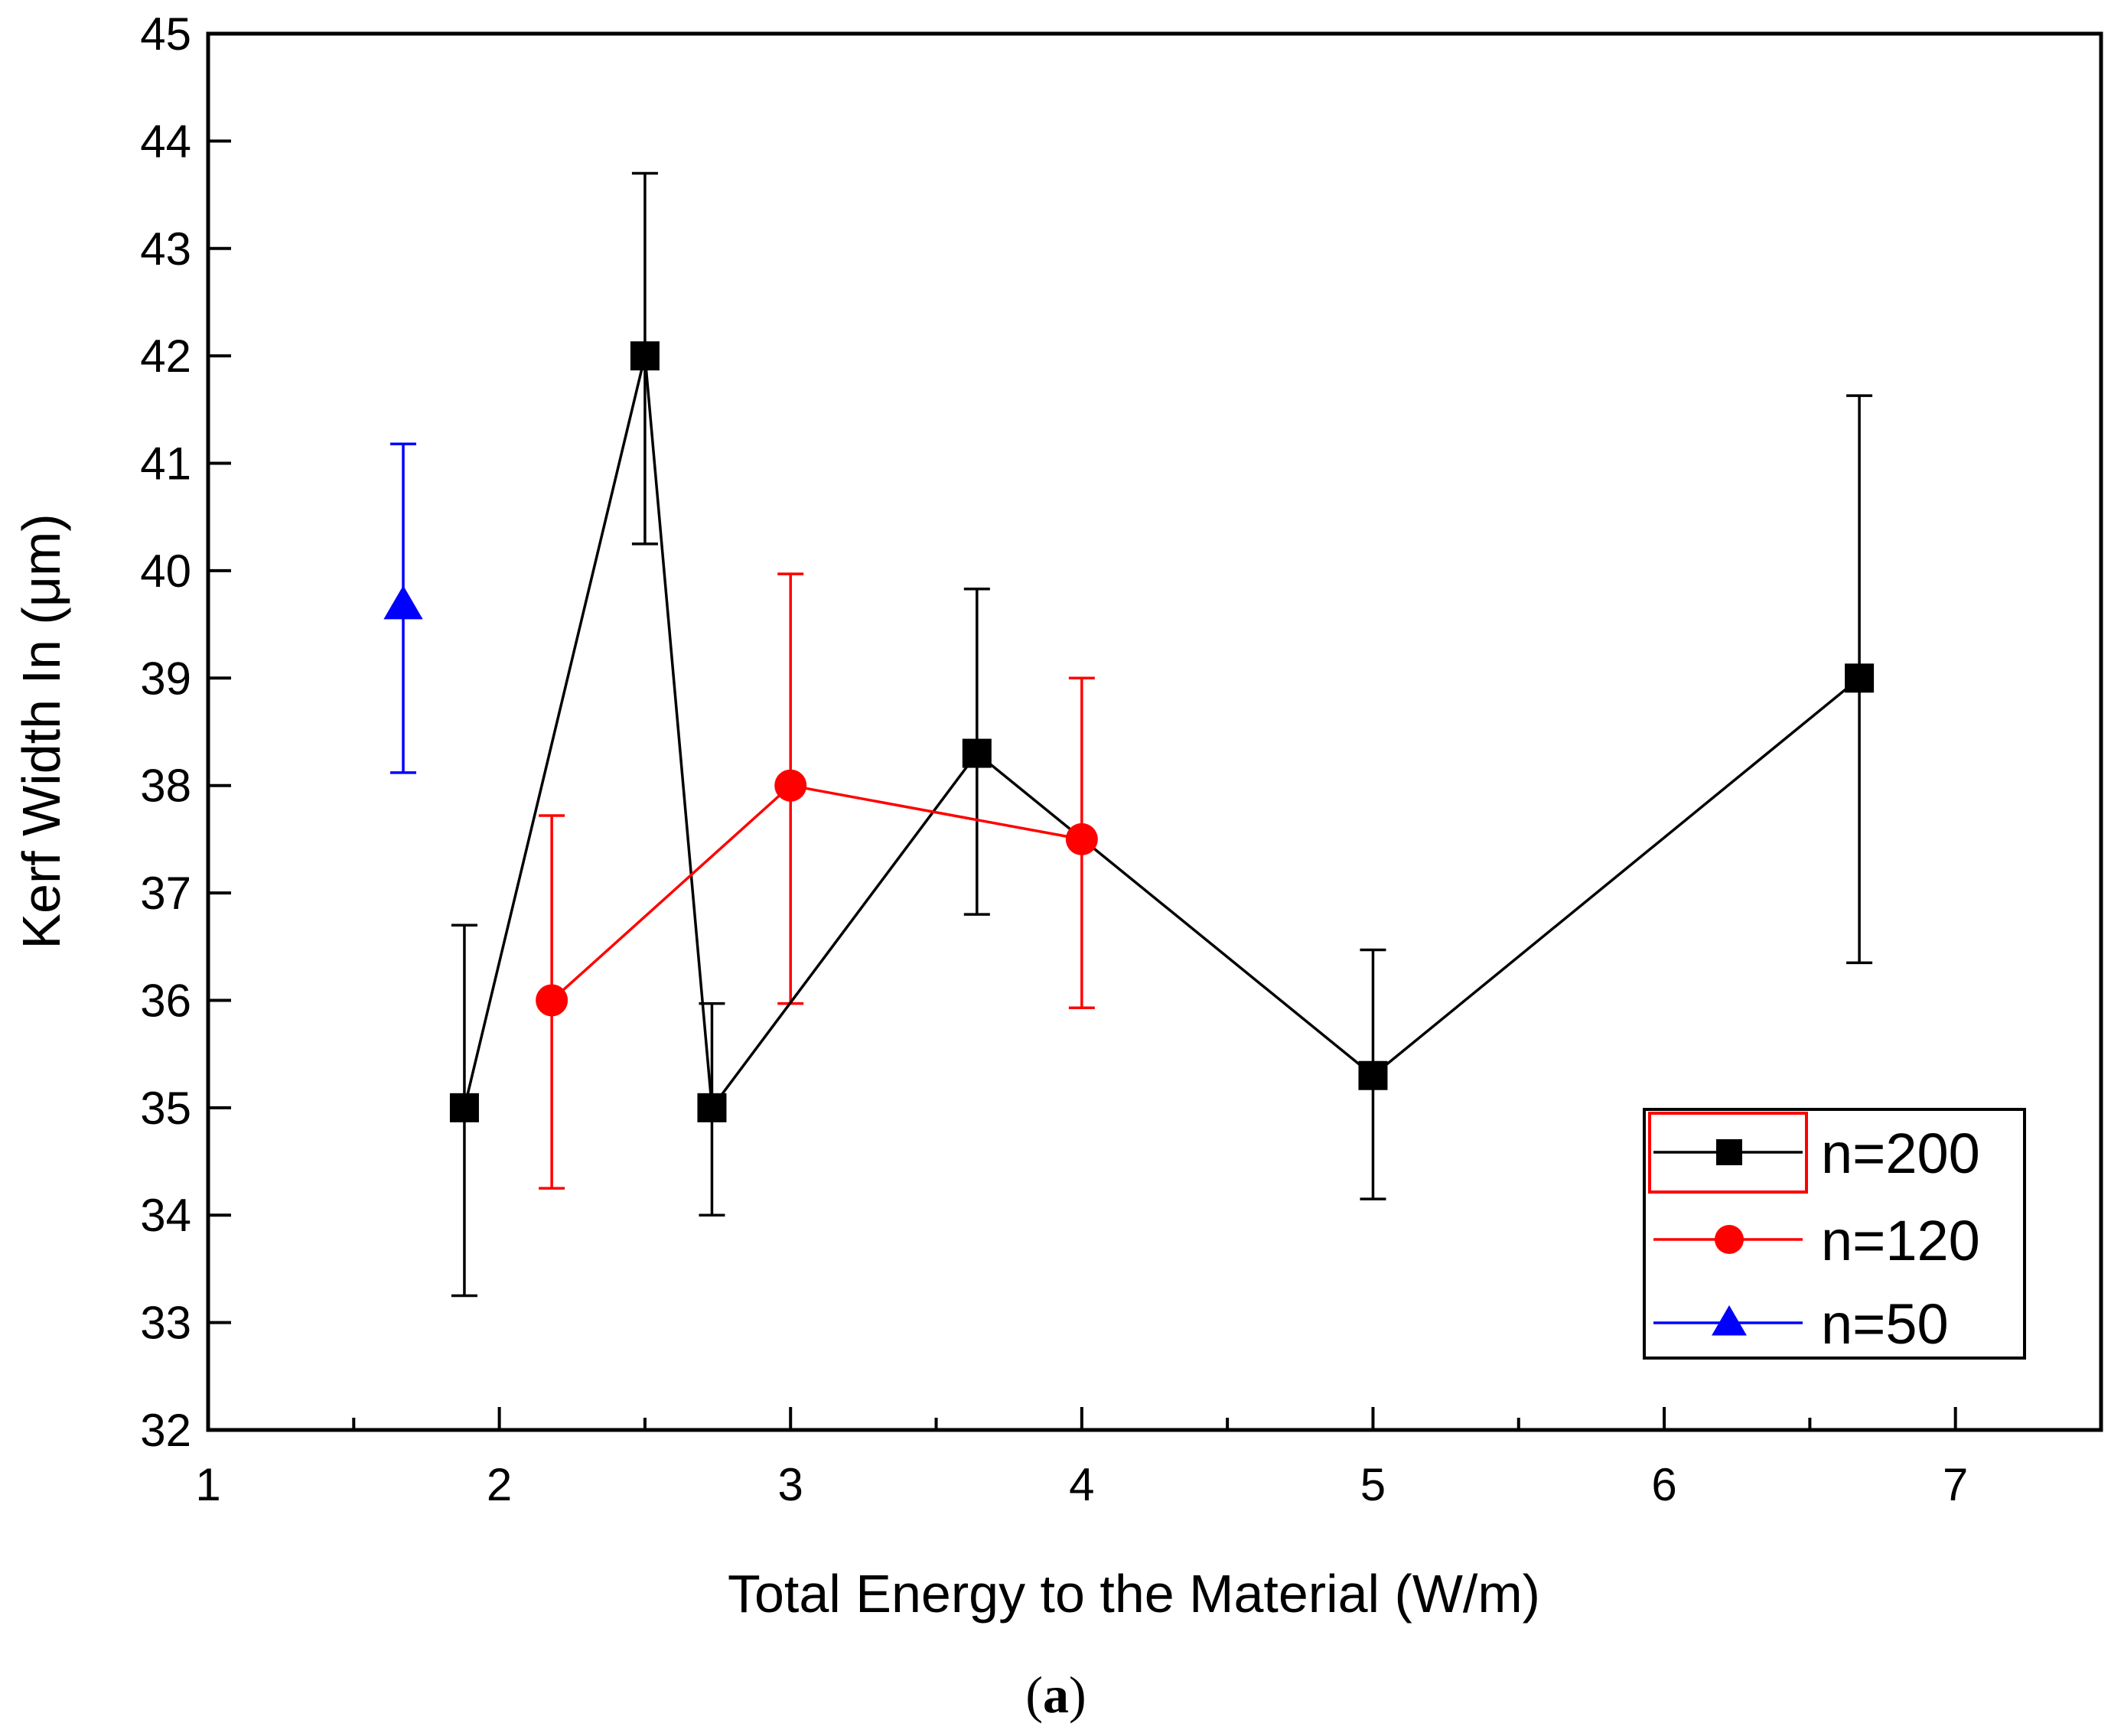 This screenshot has width=2111, height=1736. I want to click on legend-selection-box, so click(1728, 1153).